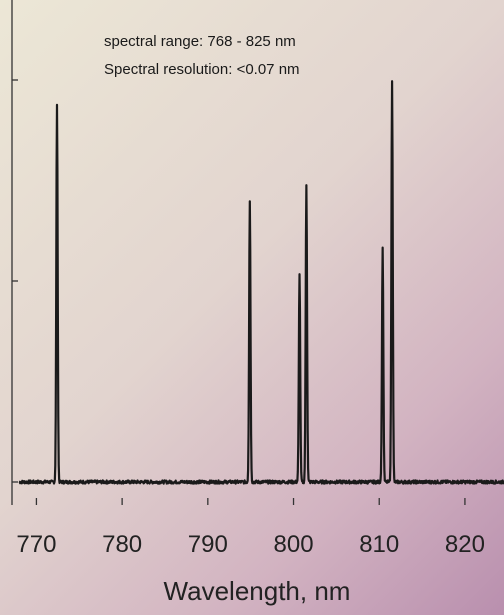  I want to click on x-axis-title: Wavelength, nm, so click(257, 591).